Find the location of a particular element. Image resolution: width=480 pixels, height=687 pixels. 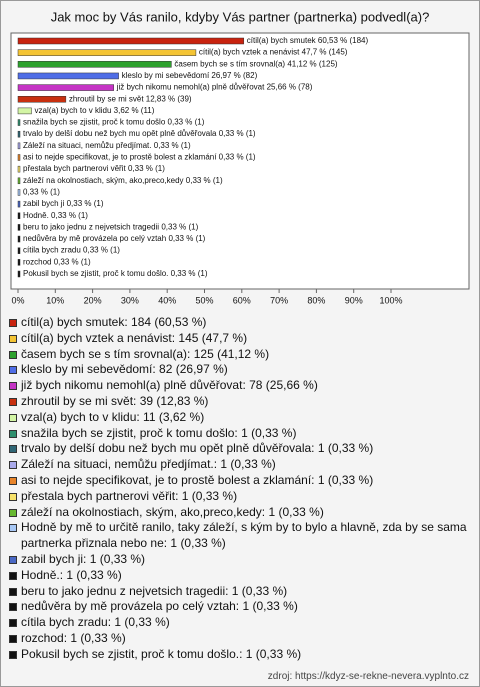

legend-item: Hodně.: 1 (0,33 %) is located at coordinates (240, 576).